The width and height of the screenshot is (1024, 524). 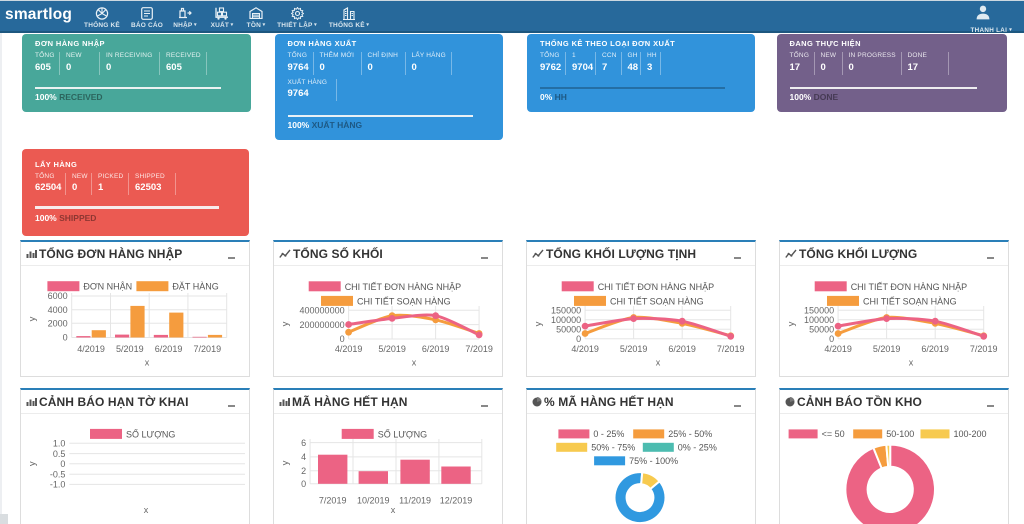 I want to click on svg-text: 1.0, so click(x=59, y=443).